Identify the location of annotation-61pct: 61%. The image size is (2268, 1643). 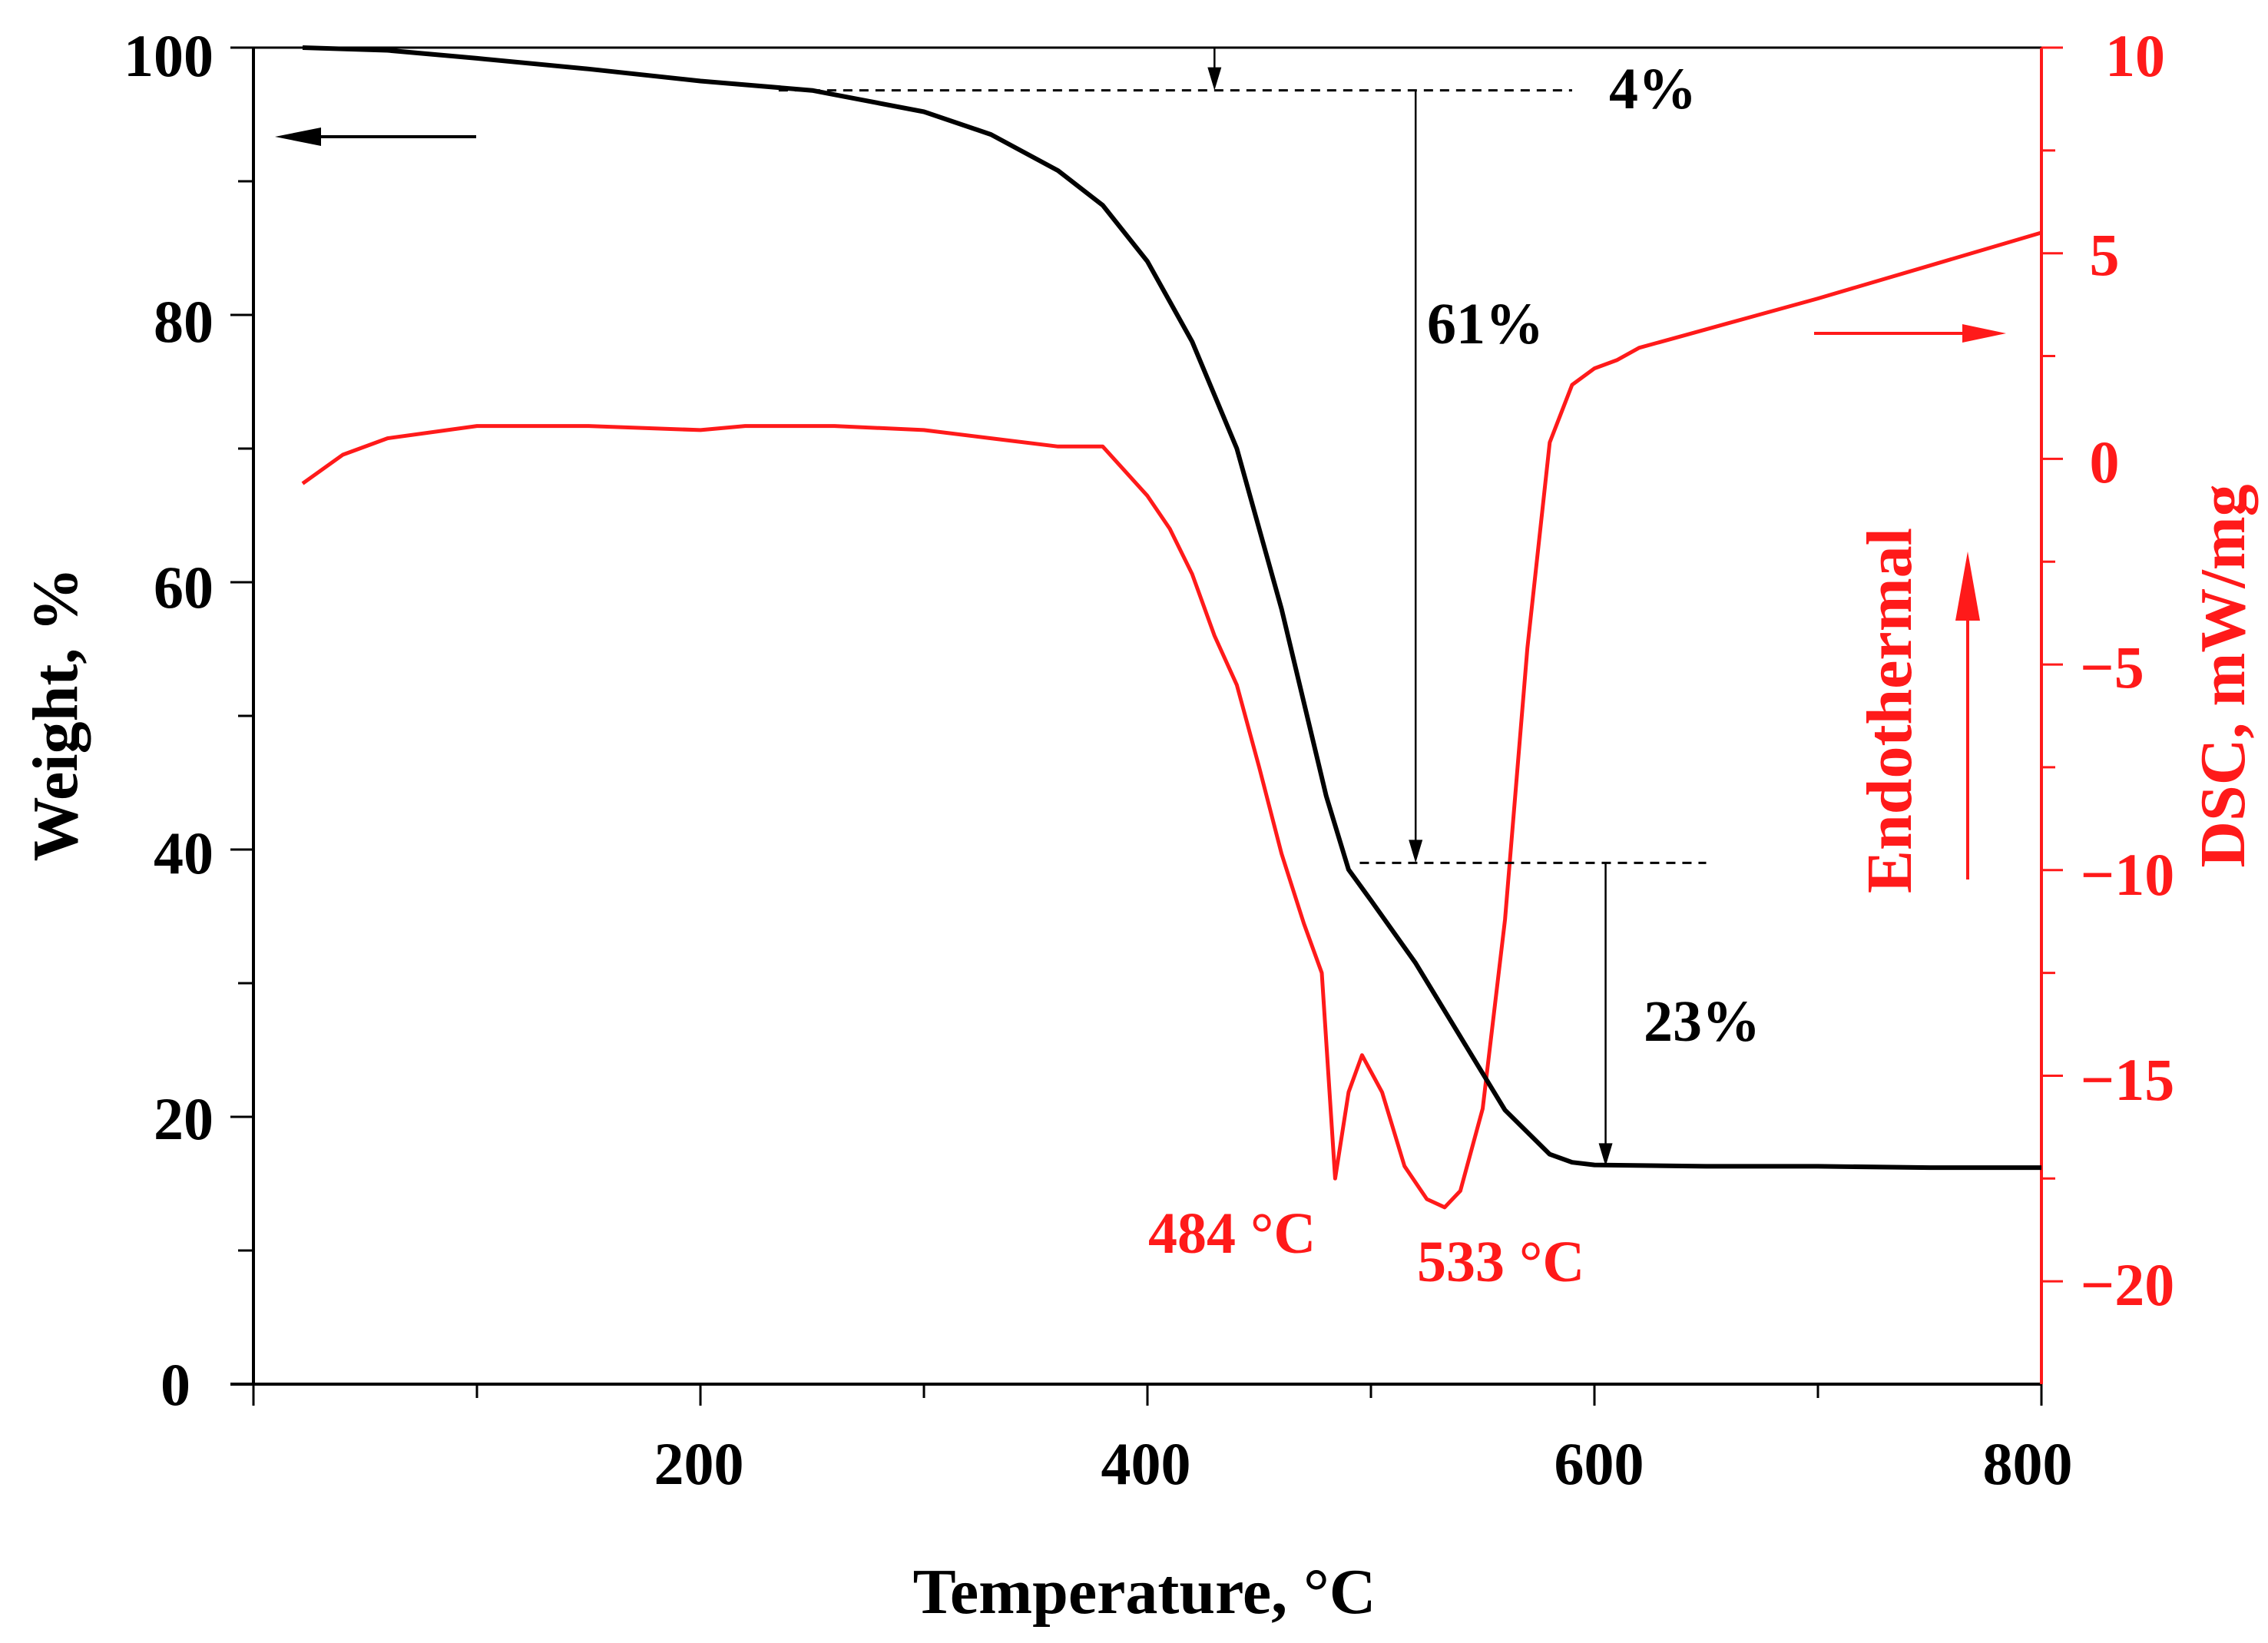
(1485, 324).